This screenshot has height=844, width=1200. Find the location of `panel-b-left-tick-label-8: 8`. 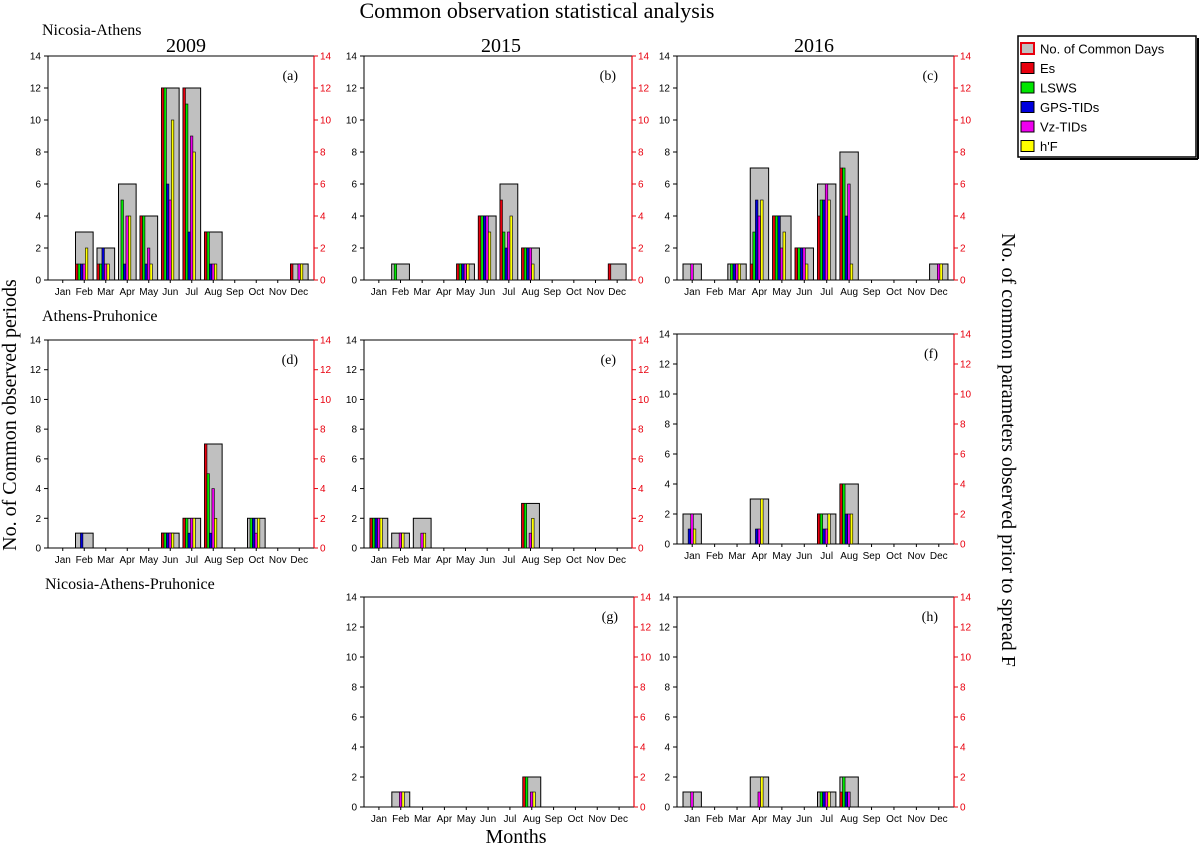

panel-b-left-tick-label-8: 8 is located at coordinates (354, 153).